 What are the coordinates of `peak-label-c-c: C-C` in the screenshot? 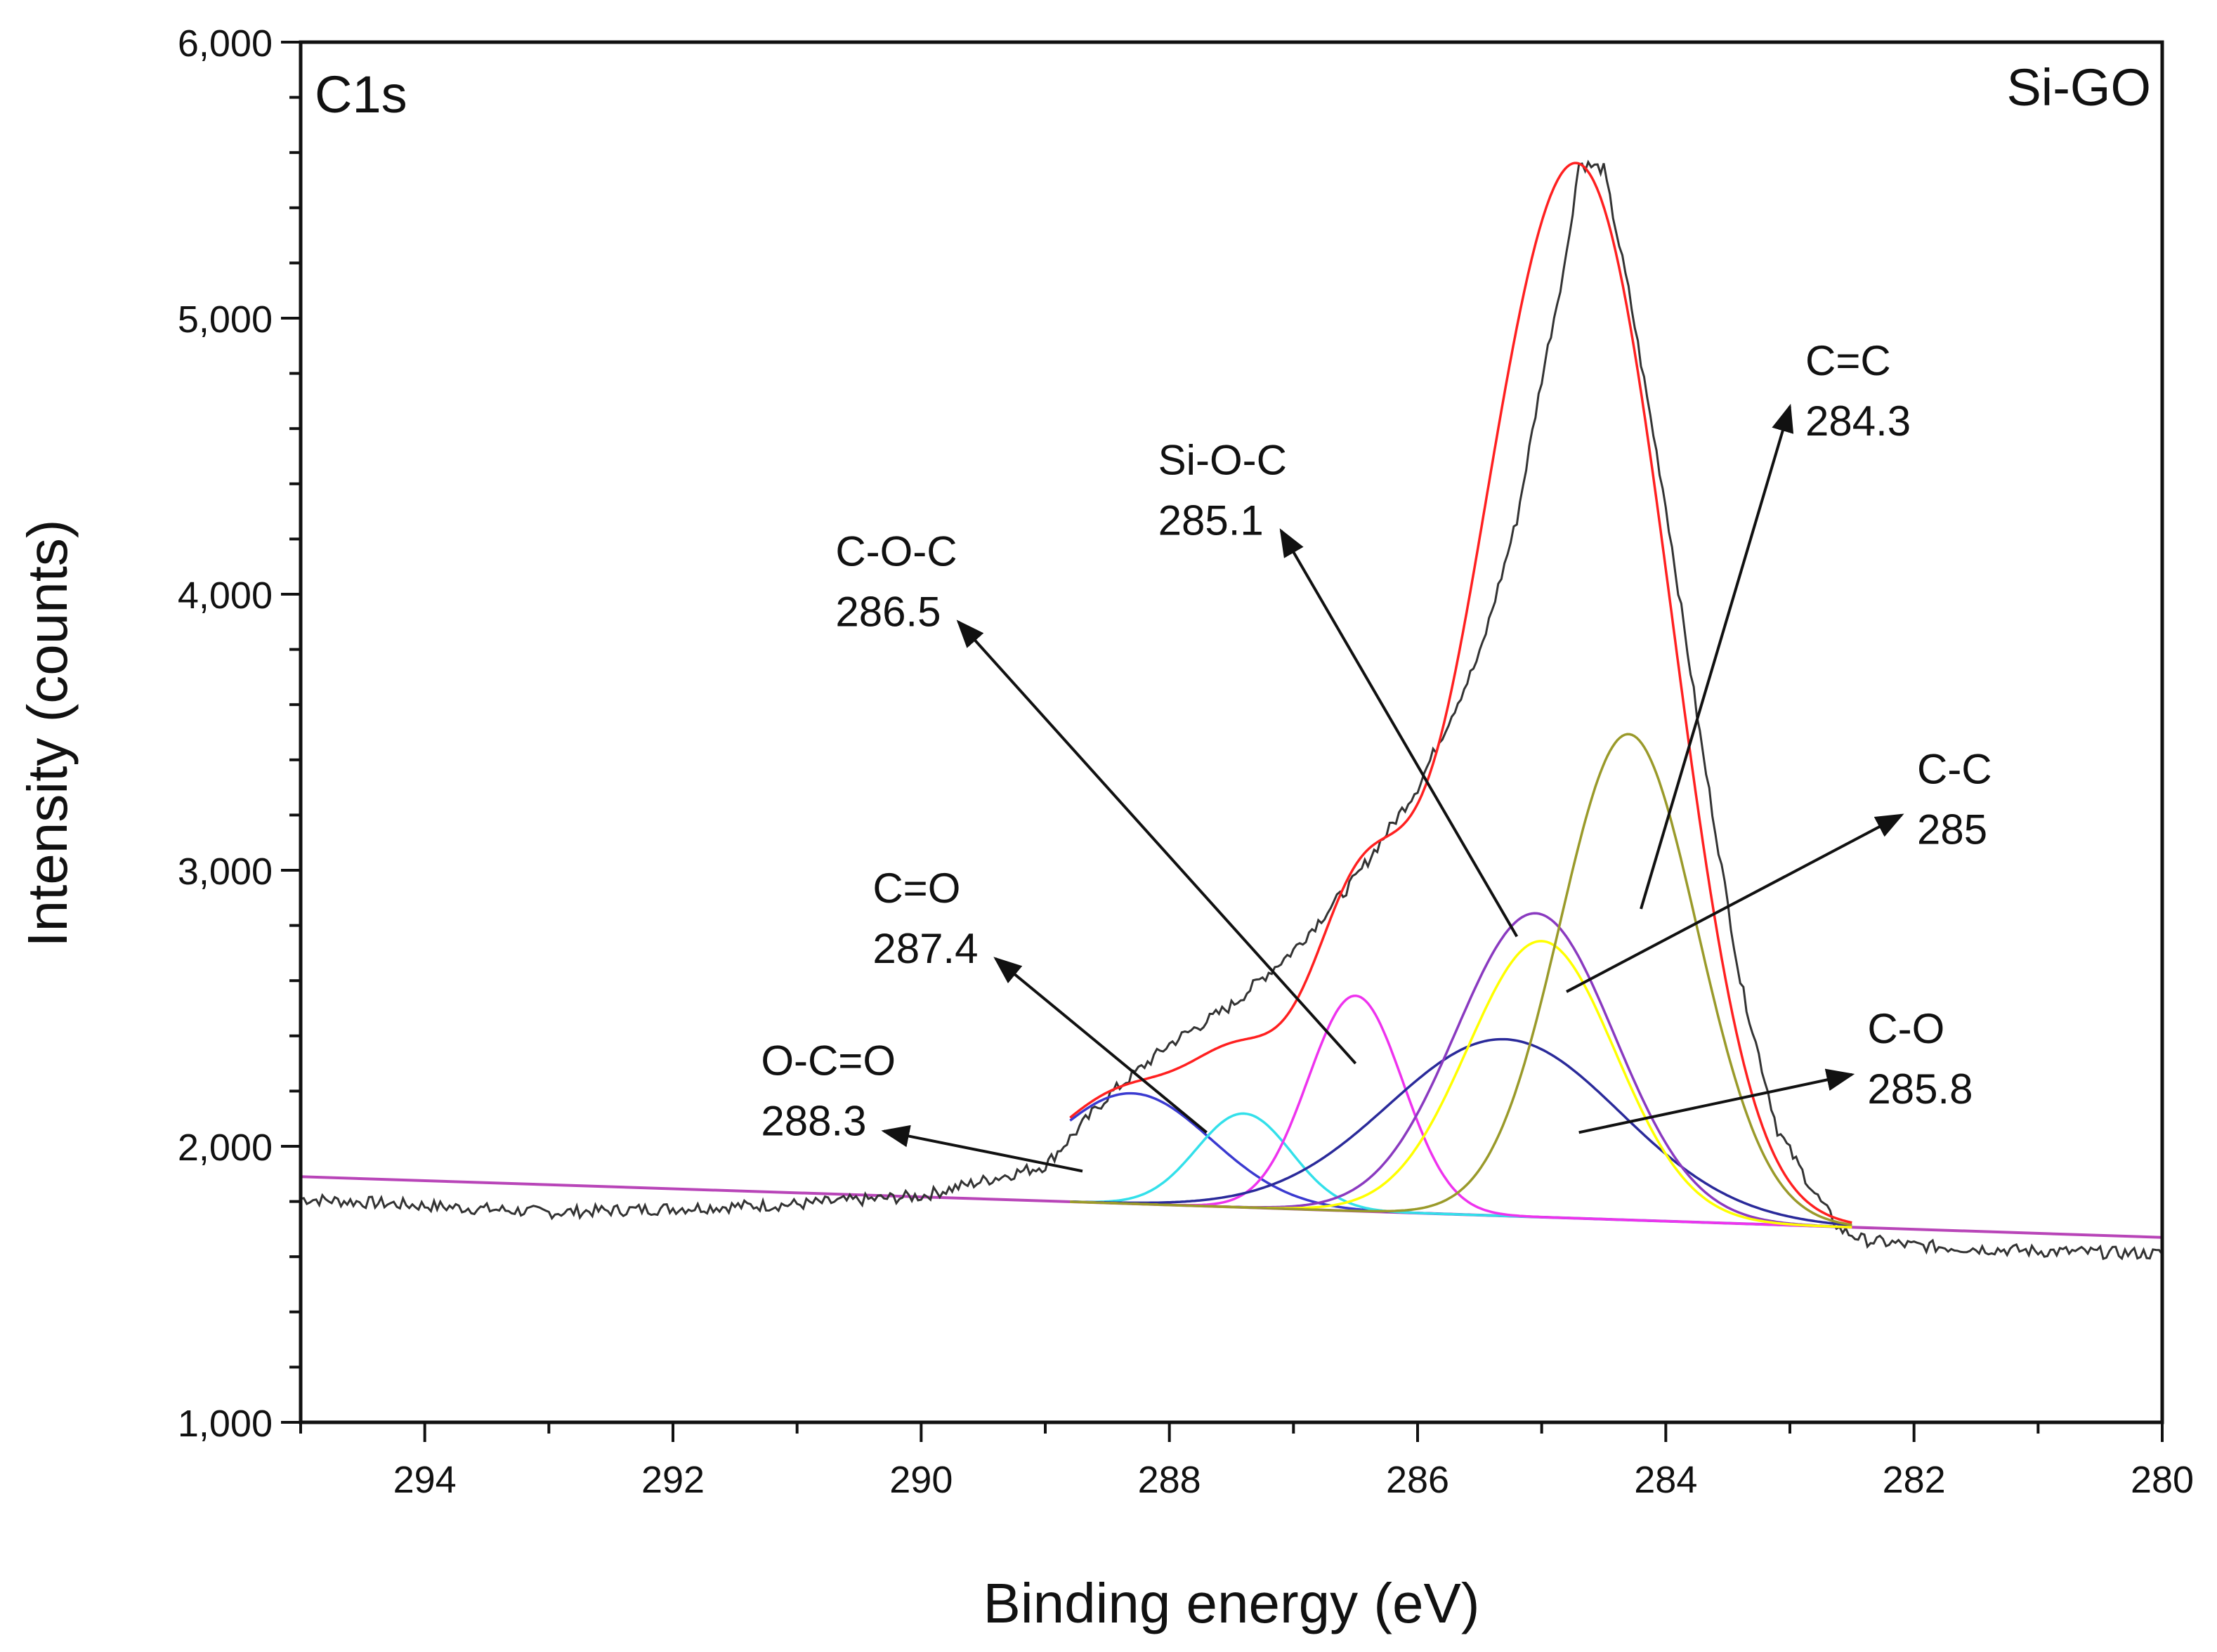 It's located at (1954, 768).